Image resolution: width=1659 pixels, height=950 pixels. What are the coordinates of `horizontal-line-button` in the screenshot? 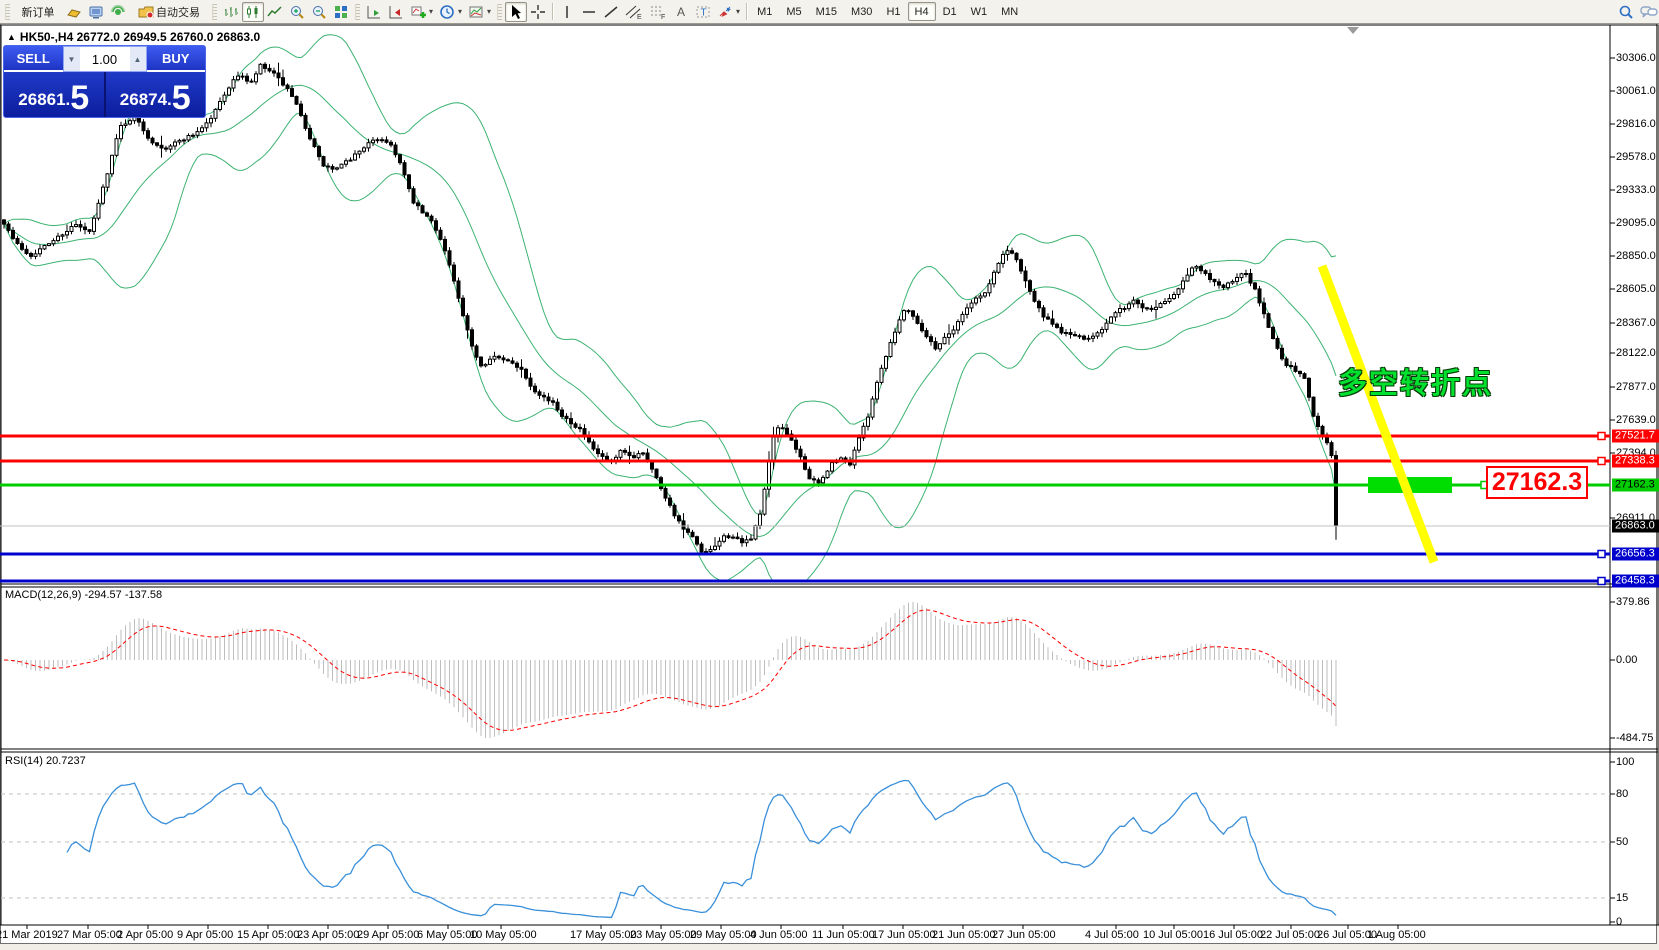 It's located at (589, 12).